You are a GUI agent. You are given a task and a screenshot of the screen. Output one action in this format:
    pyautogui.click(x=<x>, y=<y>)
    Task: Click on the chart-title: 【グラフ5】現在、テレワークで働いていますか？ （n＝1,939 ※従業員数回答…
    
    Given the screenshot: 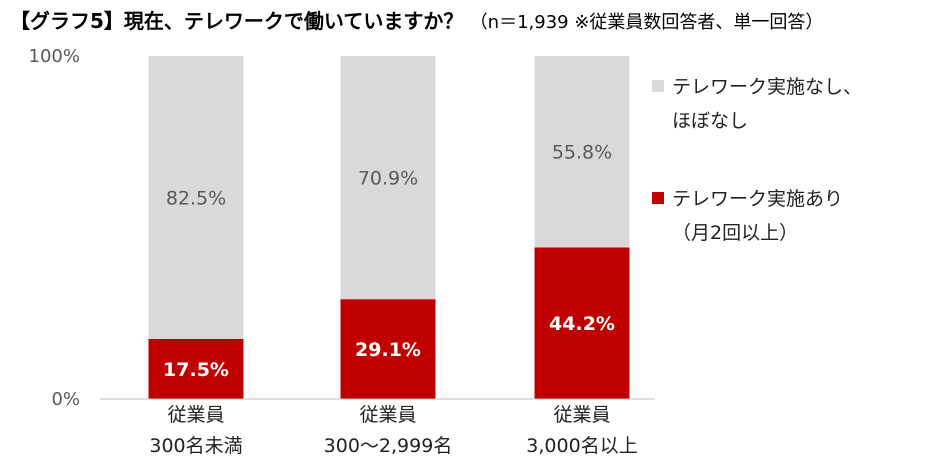 What is the action you would take?
    pyautogui.click(x=475, y=21)
    